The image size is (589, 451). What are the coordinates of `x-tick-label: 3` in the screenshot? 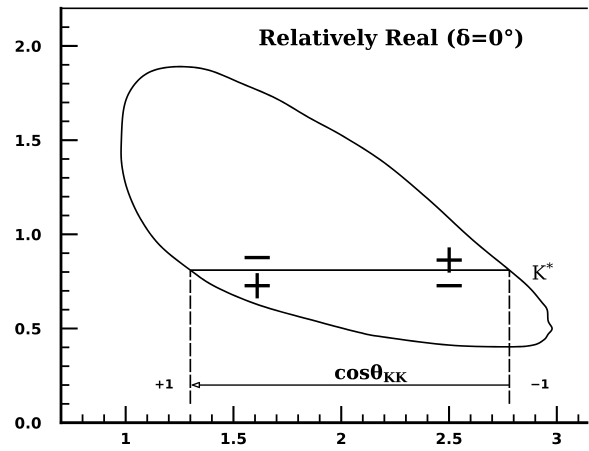 It's located at (556, 438).